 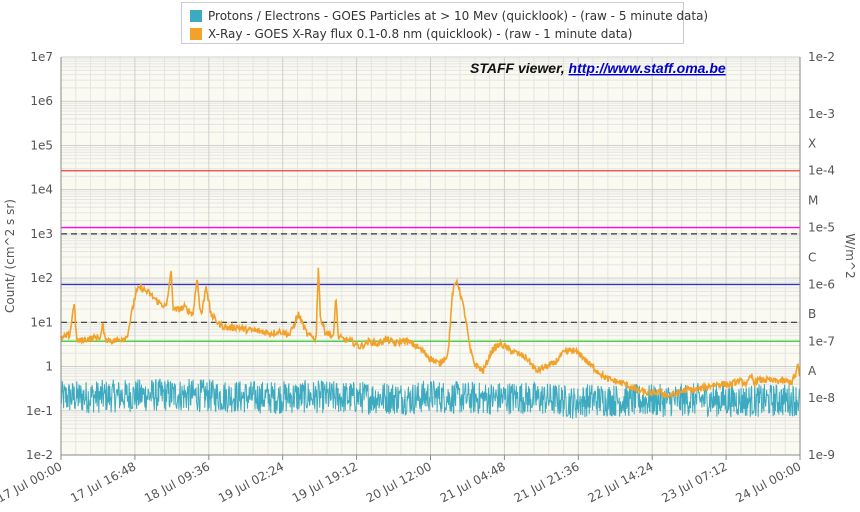 What do you see at coordinates (430, 398) in the screenshot?
I see `series-protons-line` at bounding box center [430, 398].